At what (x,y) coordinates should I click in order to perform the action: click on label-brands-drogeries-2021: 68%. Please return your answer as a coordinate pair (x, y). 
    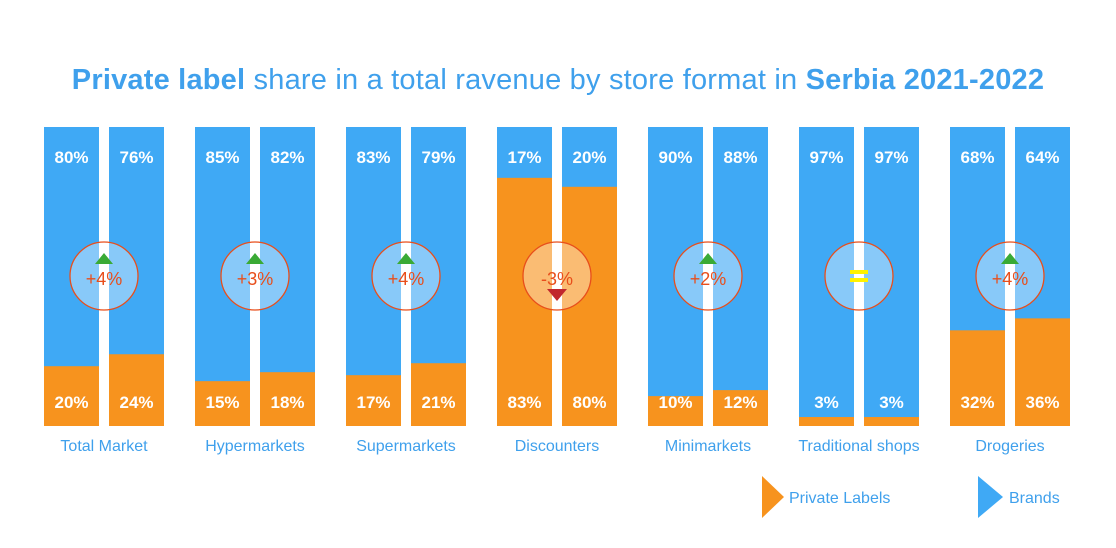
    Looking at the image, I should click on (977, 157).